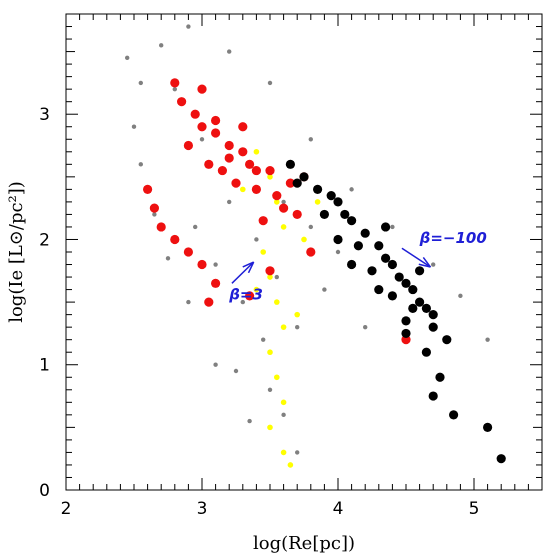 The height and width of the screenshot is (558, 550). What do you see at coordinates (44, 115) in the screenshot?
I see `y-tick-label: 3` at bounding box center [44, 115].